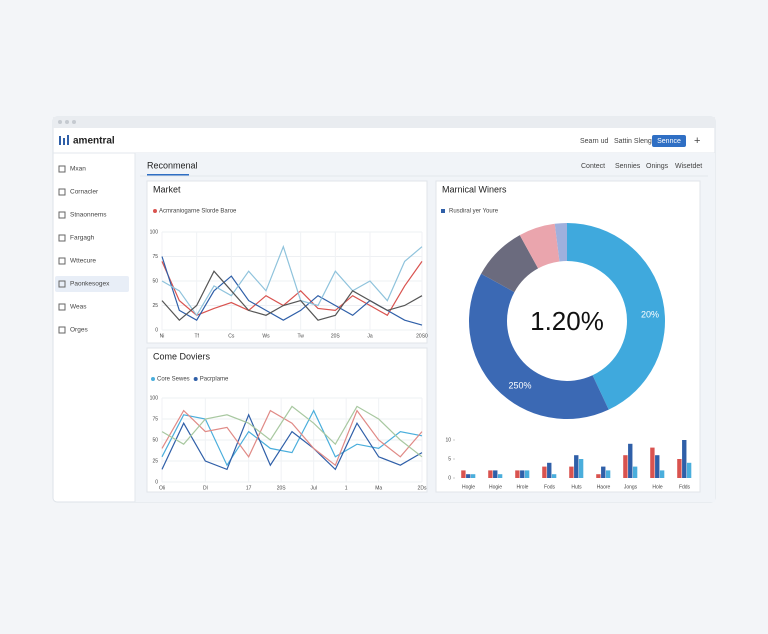 This screenshot has height=634, width=768. What do you see at coordinates (155, 461) in the screenshot?
I see `y-tick-label: 25` at bounding box center [155, 461].